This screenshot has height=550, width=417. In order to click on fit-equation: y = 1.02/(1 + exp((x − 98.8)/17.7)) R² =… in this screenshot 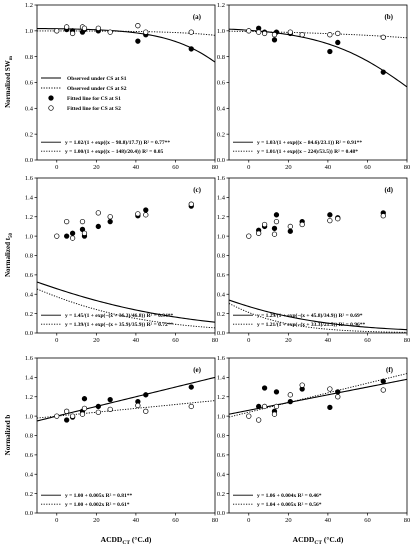, I will do `click(117, 142)`.